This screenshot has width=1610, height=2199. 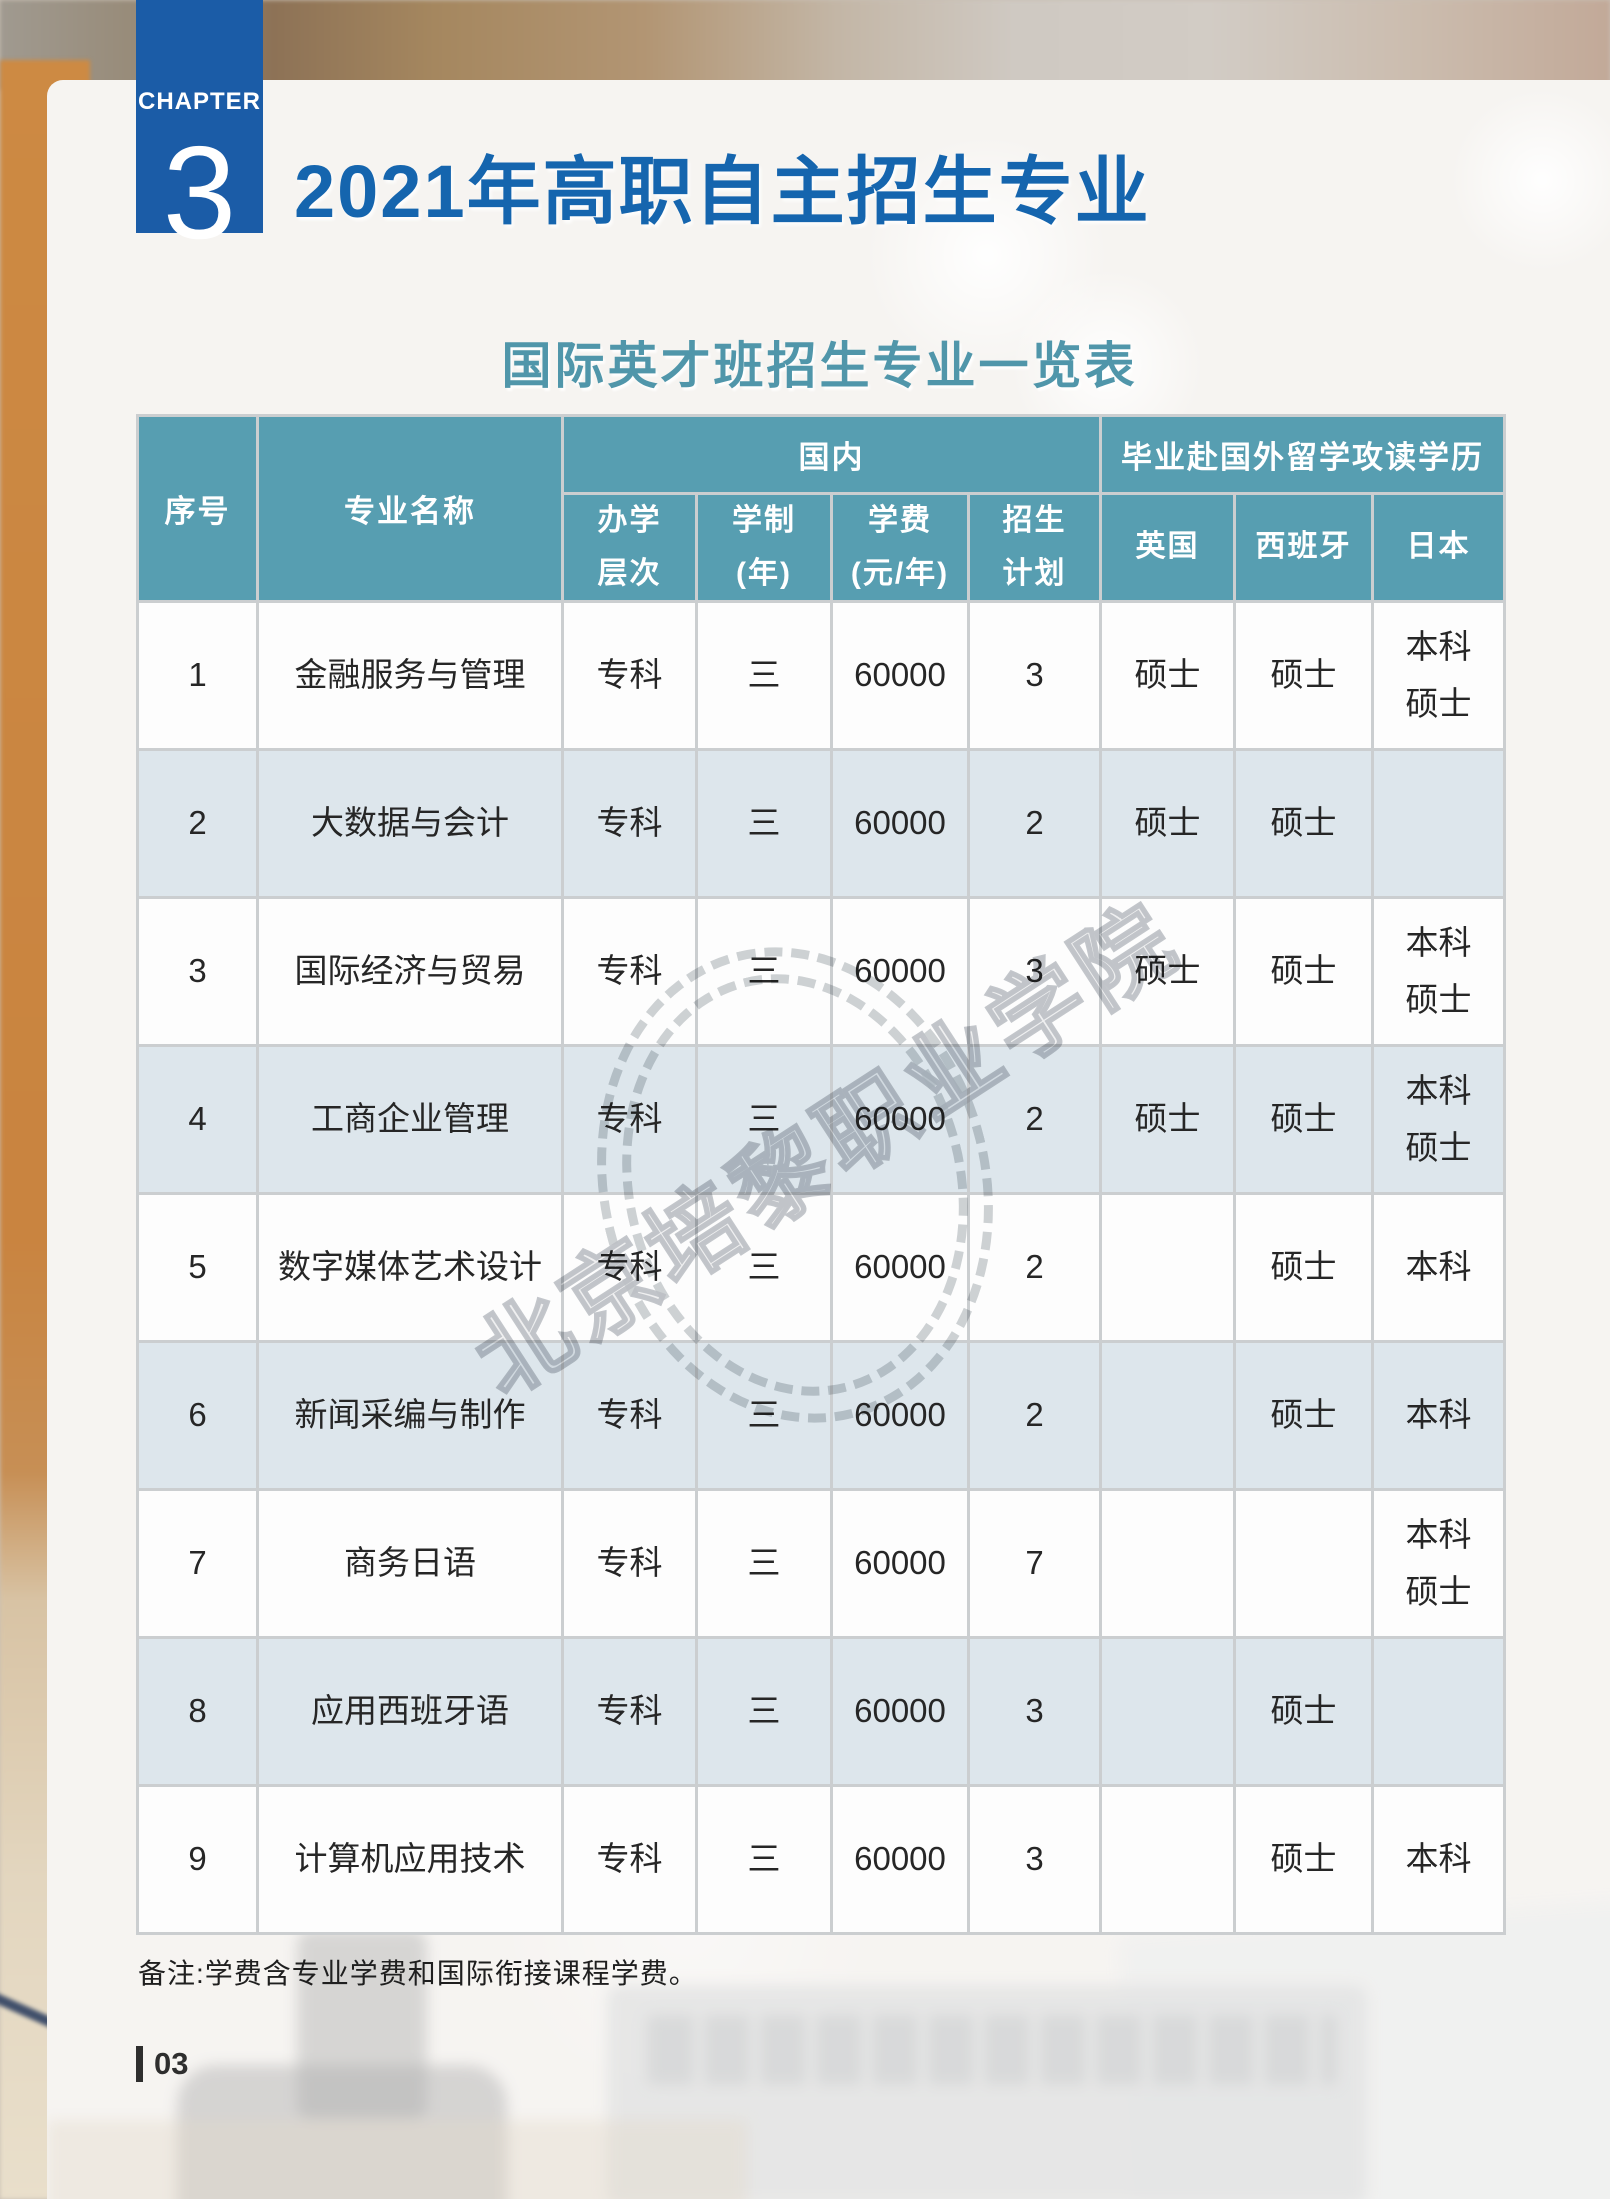 What do you see at coordinates (162, 2064) in the screenshot?
I see `page-number: 03` at bounding box center [162, 2064].